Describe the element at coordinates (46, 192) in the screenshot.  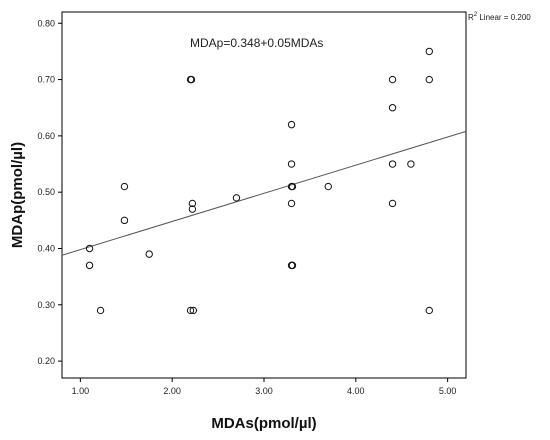
I see `y-tick-label: 0.50` at that location.